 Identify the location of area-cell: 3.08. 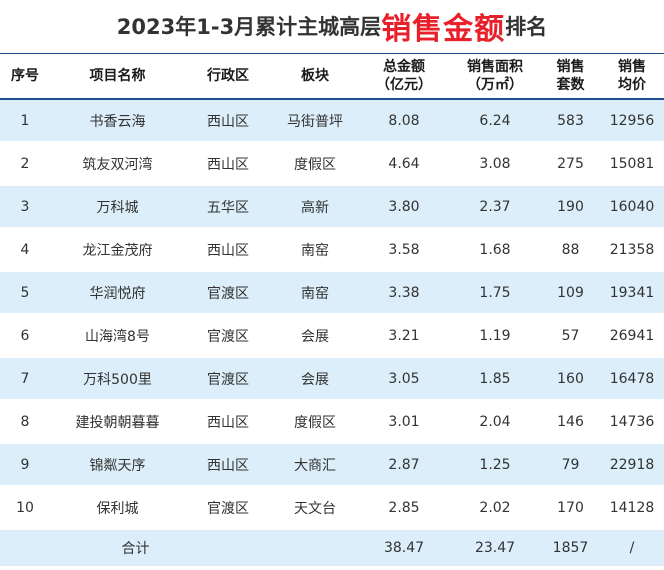
(495, 163).